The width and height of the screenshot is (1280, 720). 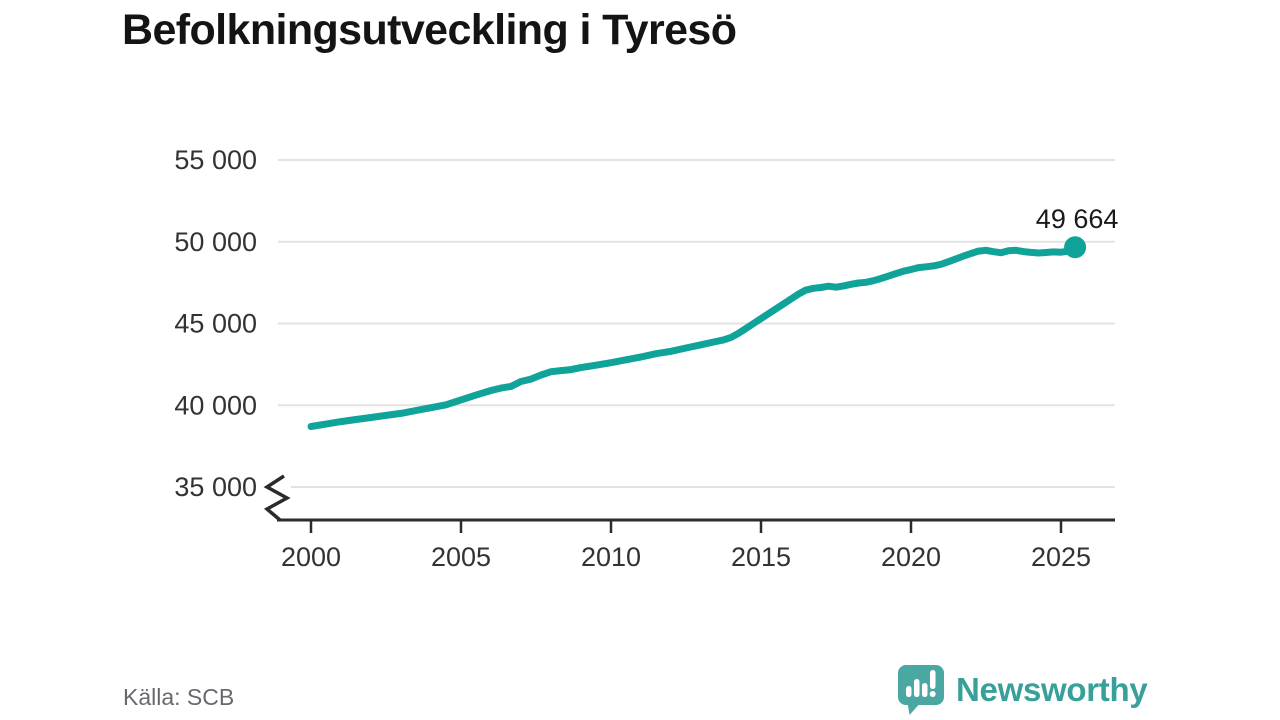 What do you see at coordinates (1052, 689) in the screenshot?
I see `newsworthy-wordmark: Newsworthy` at bounding box center [1052, 689].